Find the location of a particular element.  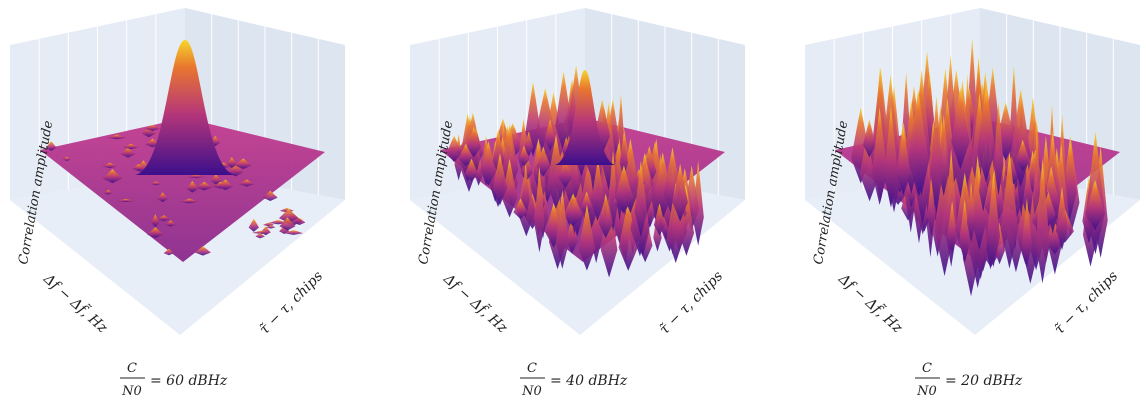

caption-value: = 40 dBHz is located at coordinates (589, 381).